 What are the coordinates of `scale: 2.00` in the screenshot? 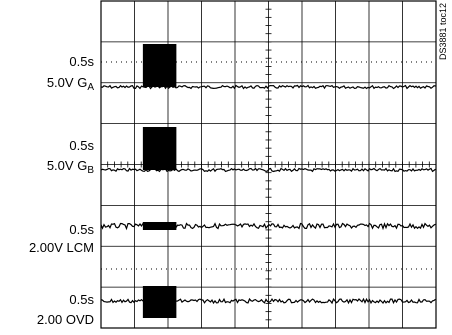 It's located at (49, 319).